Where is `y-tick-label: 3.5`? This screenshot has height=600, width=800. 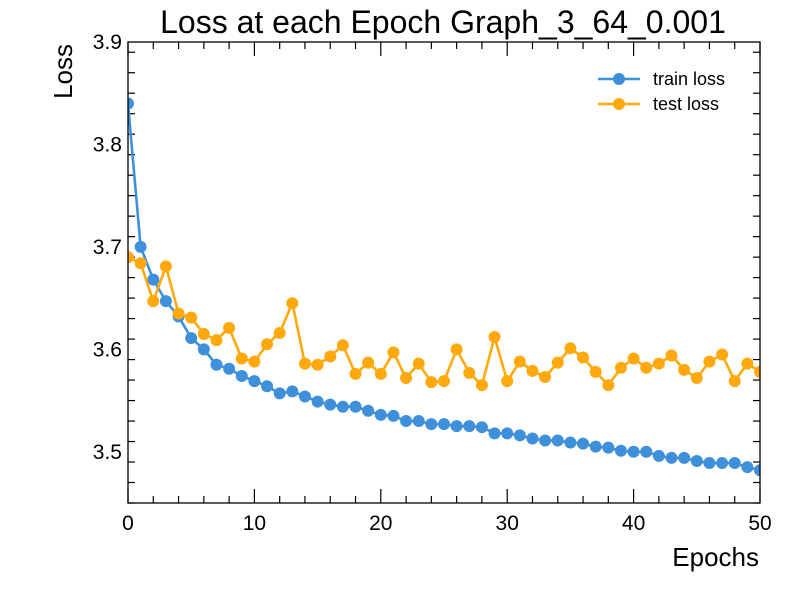 y-tick-label: 3.5 is located at coordinates (107, 452).